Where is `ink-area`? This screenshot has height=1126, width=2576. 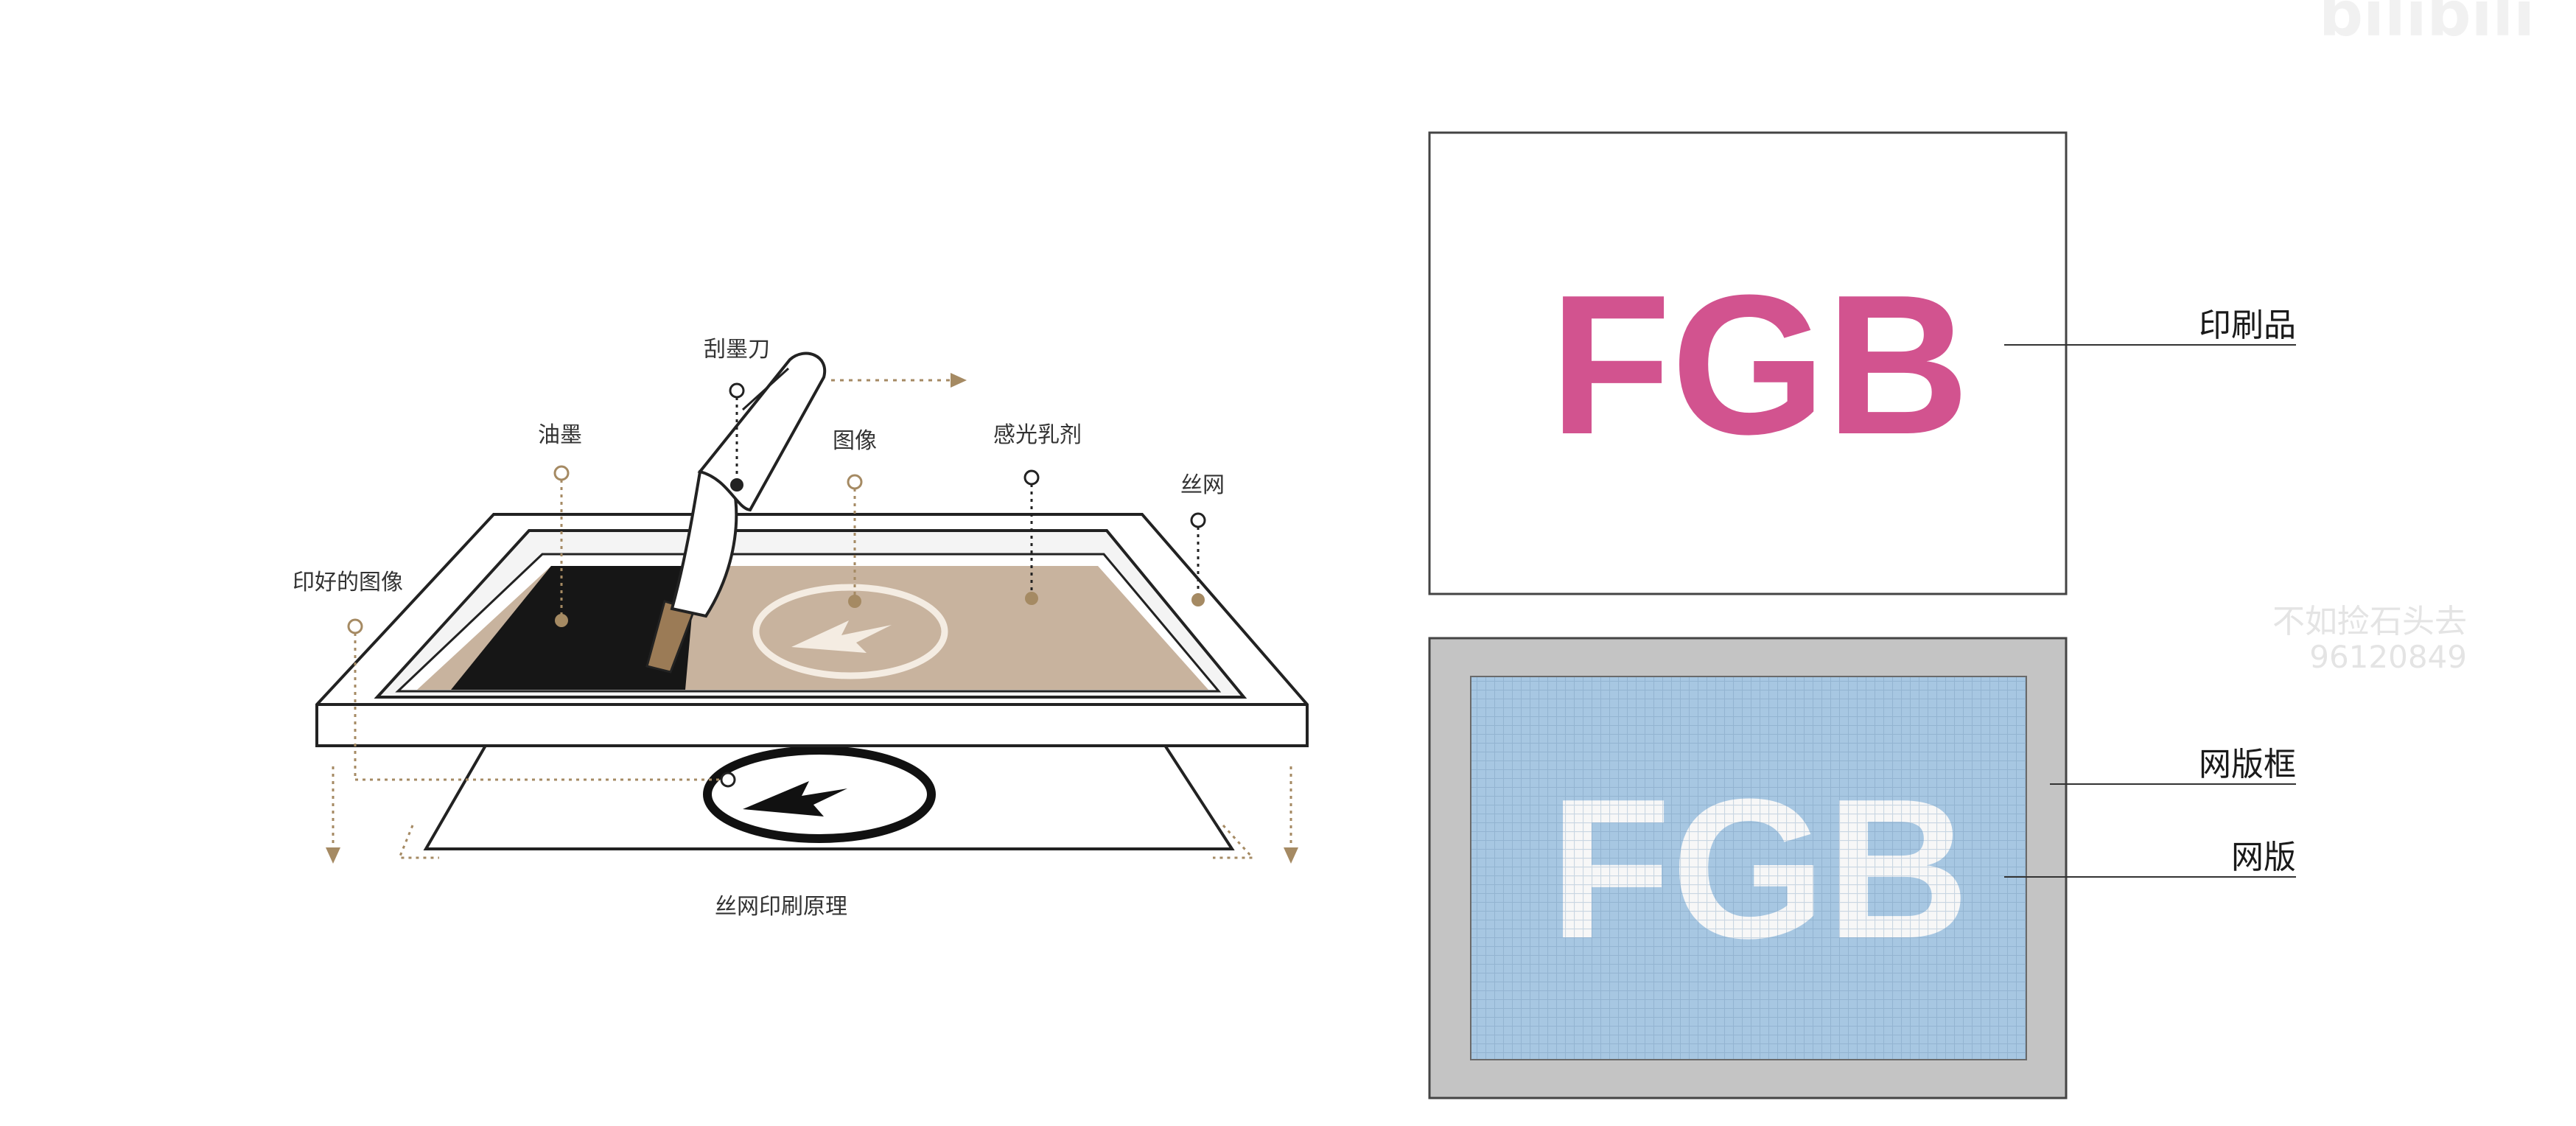 ink-area is located at coordinates (573, 628).